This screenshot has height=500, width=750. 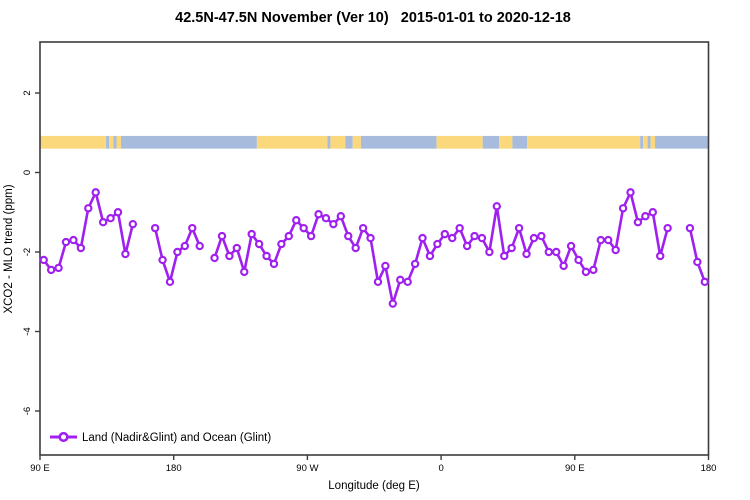 What do you see at coordinates (27, 411) in the screenshot?
I see `y-tick-label: -6` at bounding box center [27, 411].